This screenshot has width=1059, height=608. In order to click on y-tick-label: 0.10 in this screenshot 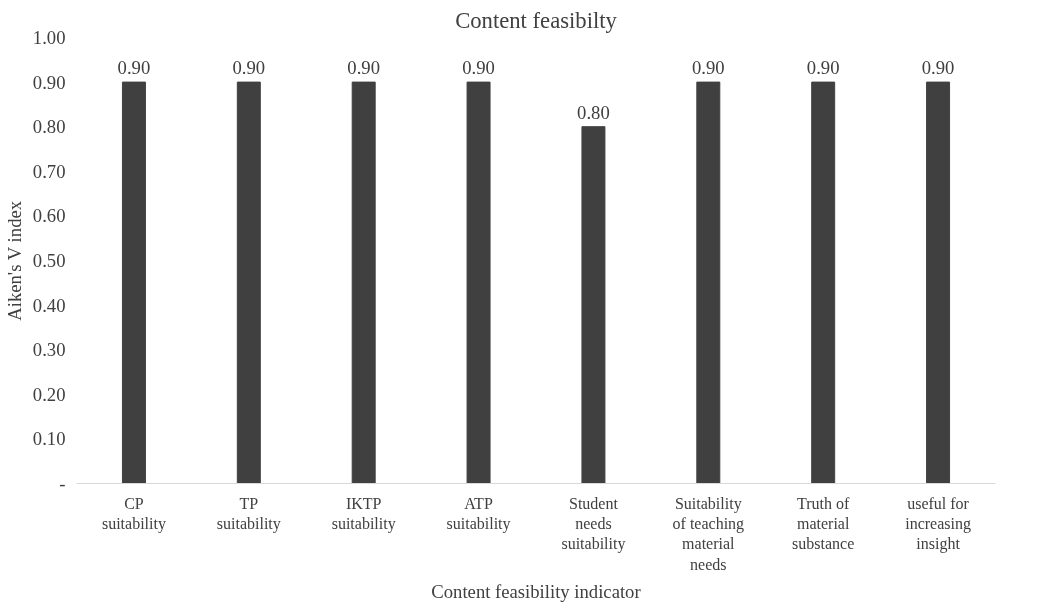, I will do `click(49, 439)`.